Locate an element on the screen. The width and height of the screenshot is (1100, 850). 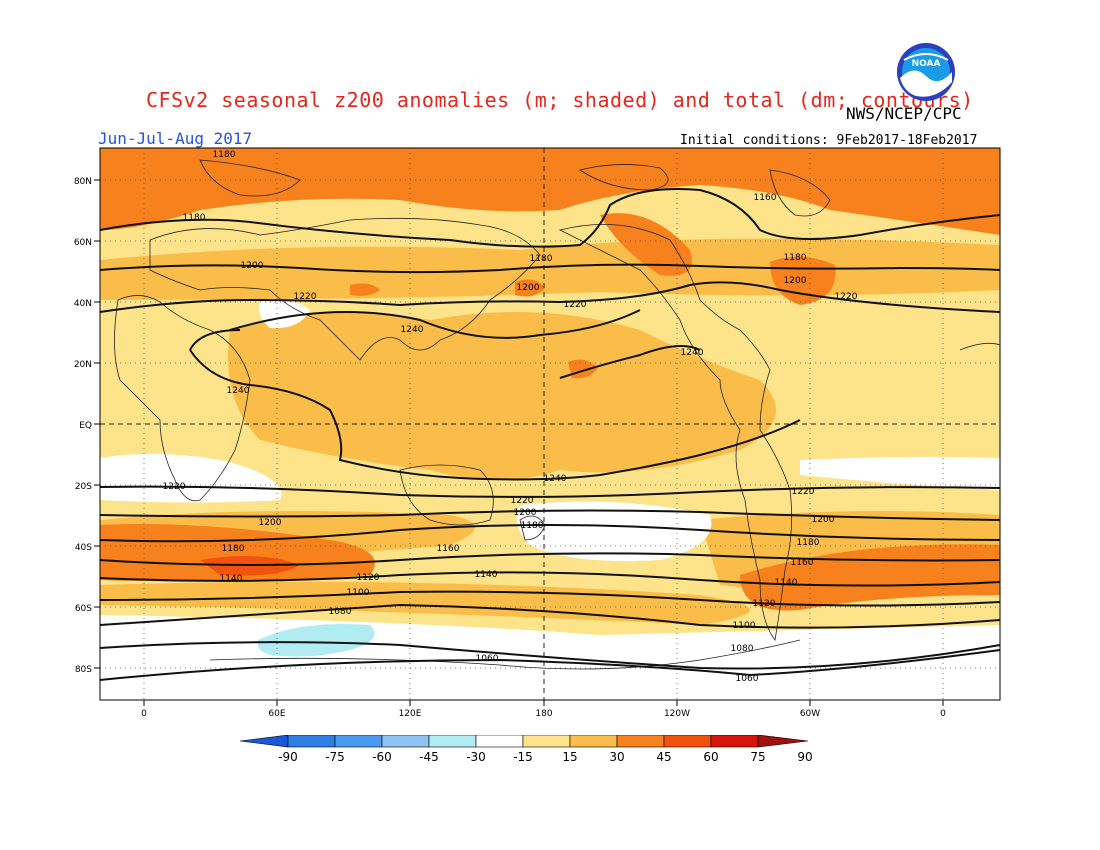
lat-axis-labels: 80N 60N 40N 20N EQ 20S 40S 60S 80S is located at coordinates (83, 426).